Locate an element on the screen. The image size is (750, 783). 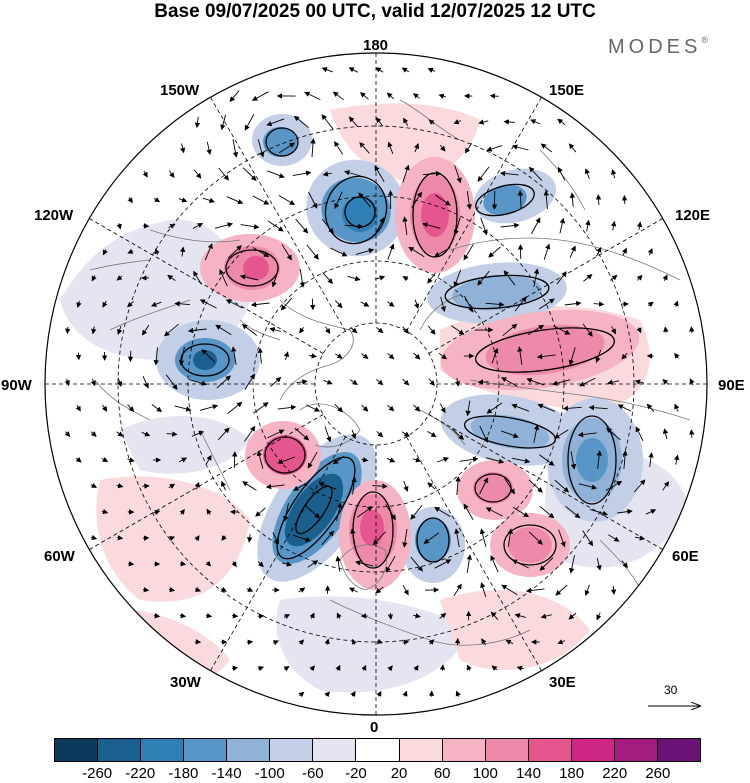
lon-label-60e: 60E is located at coordinates (685, 556).